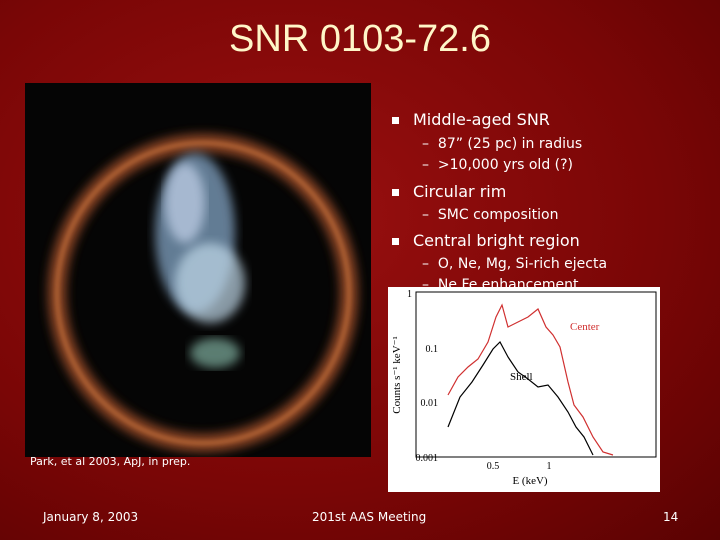 The width and height of the screenshot is (720, 540). I want to click on bullet: Central bright region, so click(486, 240).